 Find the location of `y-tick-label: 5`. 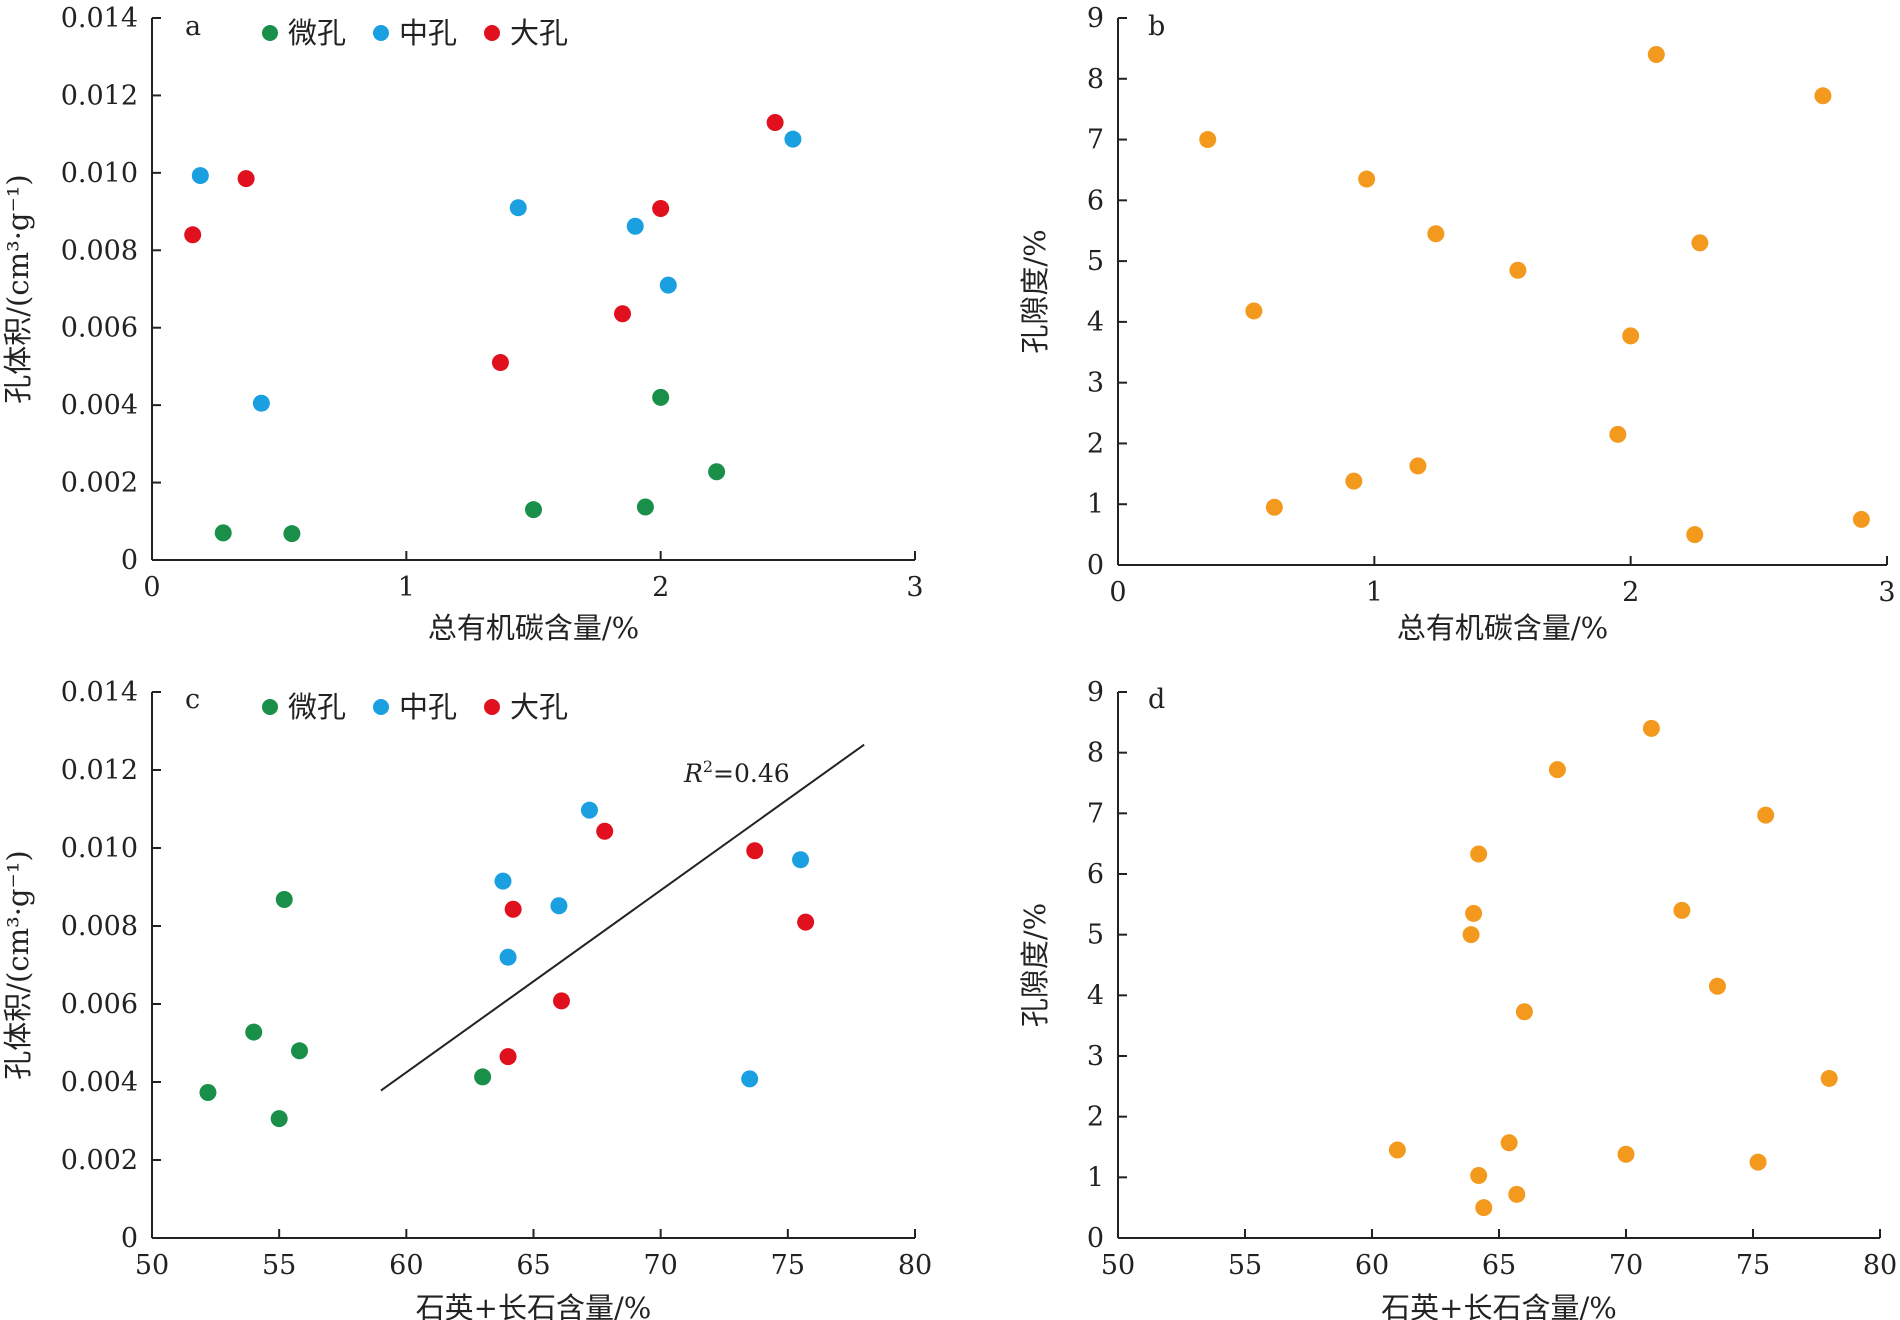

y-tick-label: 5 is located at coordinates (1095, 935).